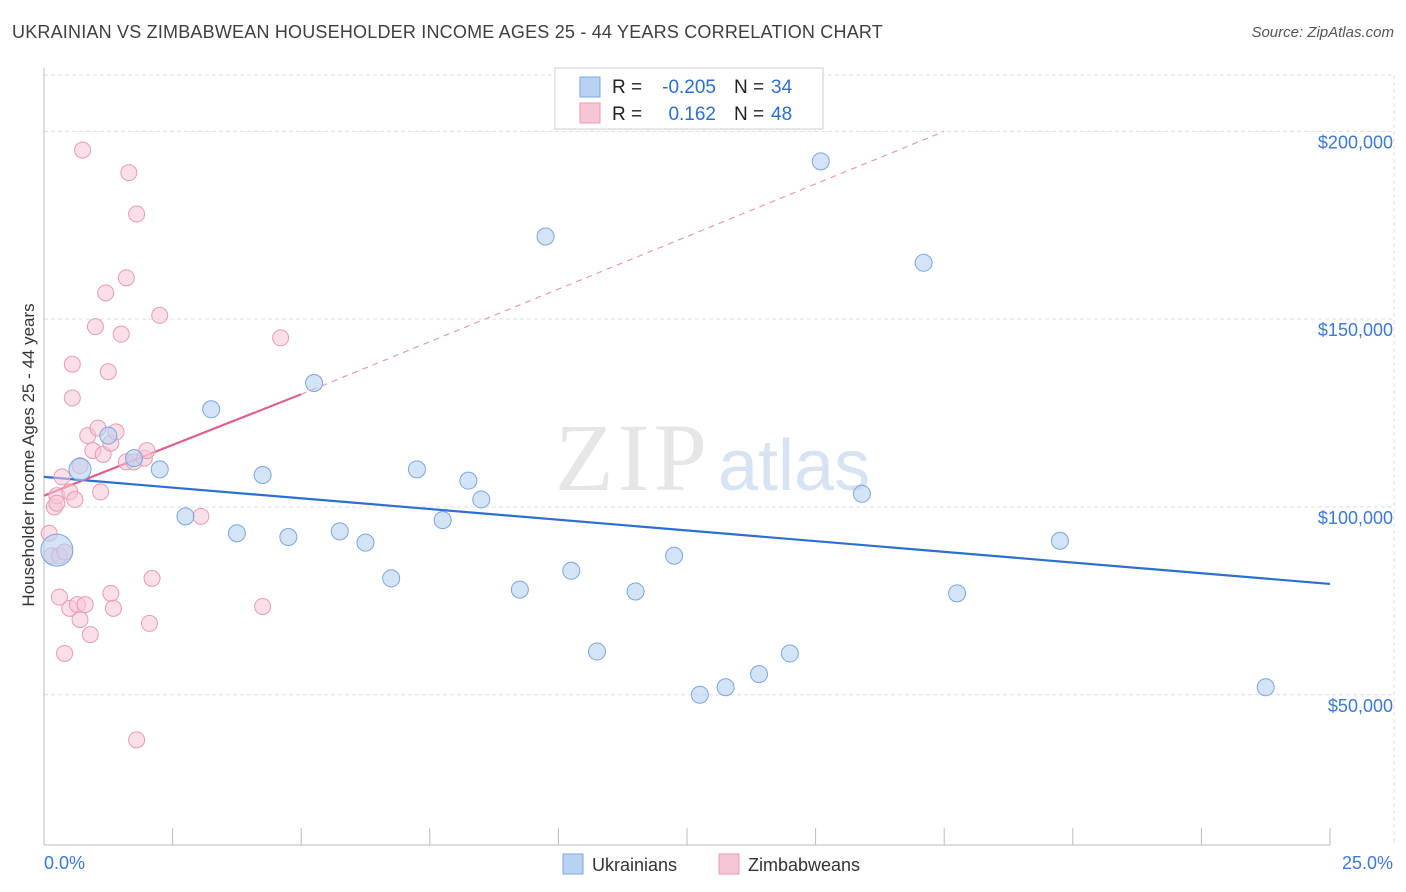 Image resolution: width=1406 pixels, height=892 pixels. Describe the element at coordinates (28, 454) in the screenshot. I see `y-axis-title: Householder Income Ages 25 - 44 years` at that location.